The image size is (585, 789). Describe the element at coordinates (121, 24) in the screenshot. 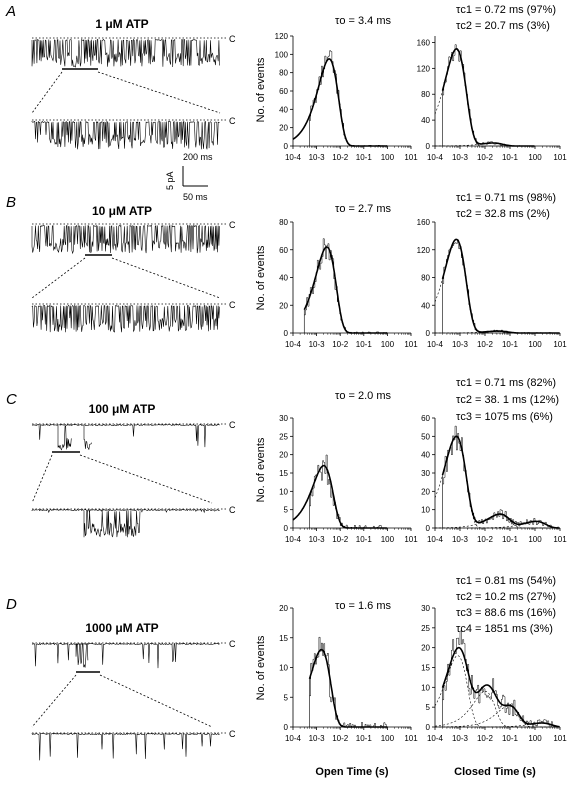

I see `trace-title-a: 1 μM ATP` at that location.